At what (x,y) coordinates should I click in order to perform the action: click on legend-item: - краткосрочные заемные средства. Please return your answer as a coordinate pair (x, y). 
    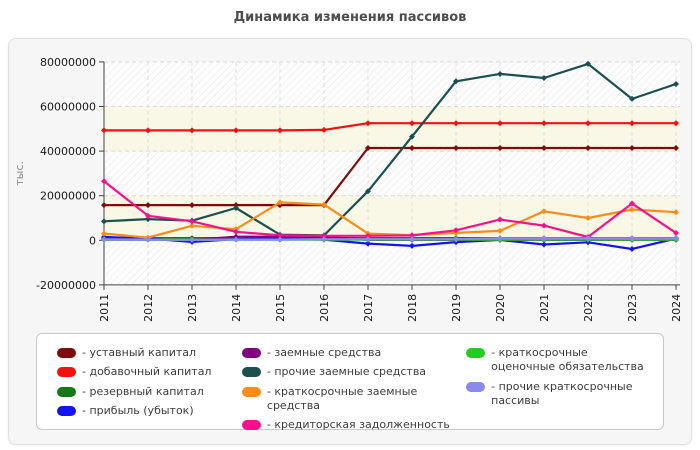
    Looking at the image, I should click on (353, 399).